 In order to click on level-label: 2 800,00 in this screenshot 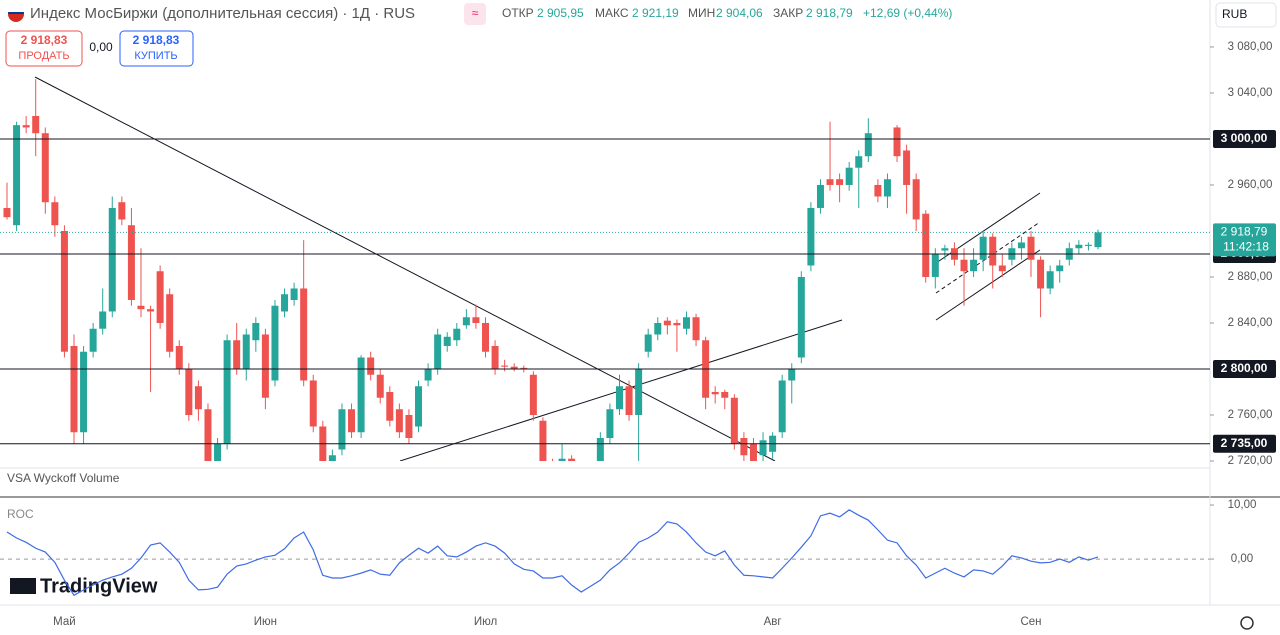, I will do `click(1244, 368)`.